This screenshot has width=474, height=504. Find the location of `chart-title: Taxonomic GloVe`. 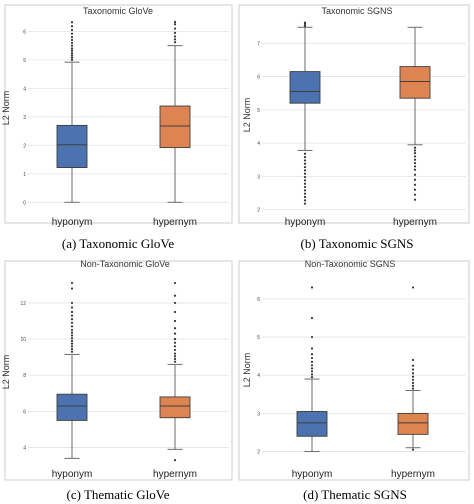

chart-title: Taxonomic GloVe is located at coordinates (118, 11).